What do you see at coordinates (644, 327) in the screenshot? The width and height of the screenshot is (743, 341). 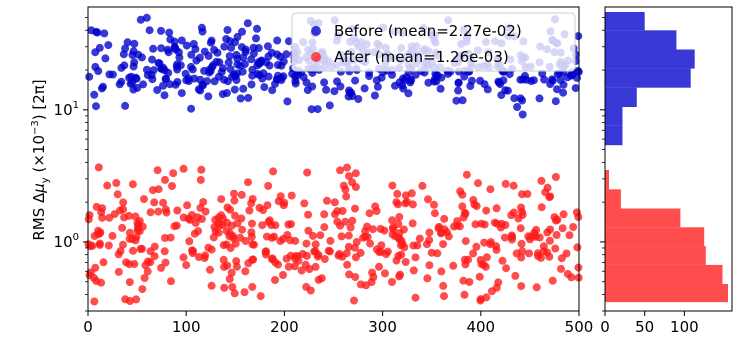 I see `hist-x-tick-label: 50` at bounding box center [644, 327].